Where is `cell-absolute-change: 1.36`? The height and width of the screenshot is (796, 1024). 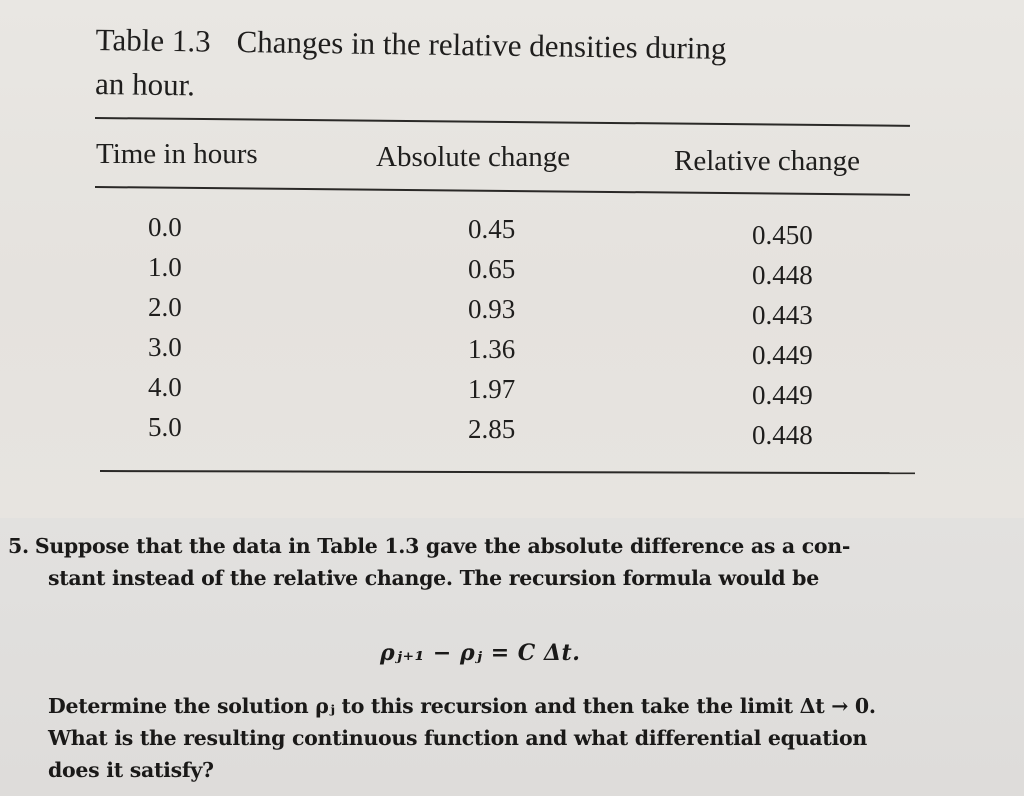
cell-absolute-change: 1.36 is located at coordinates (492, 349).